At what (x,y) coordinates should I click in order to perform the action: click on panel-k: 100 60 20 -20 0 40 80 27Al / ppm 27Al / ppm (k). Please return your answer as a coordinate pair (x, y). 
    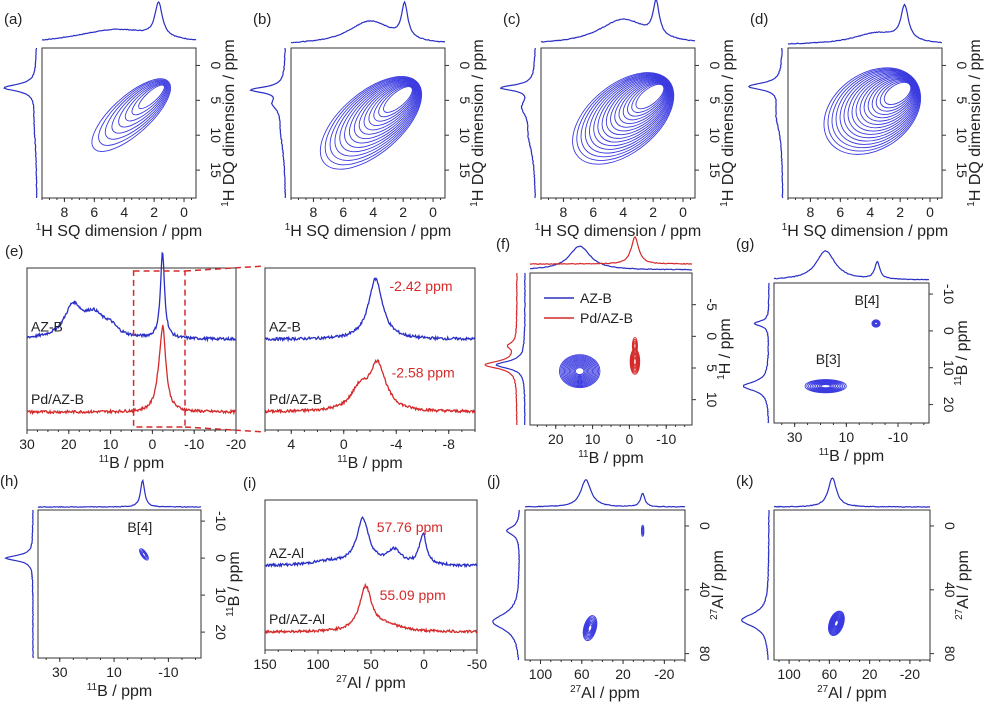
    Looking at the image, I should click on (854, 587).